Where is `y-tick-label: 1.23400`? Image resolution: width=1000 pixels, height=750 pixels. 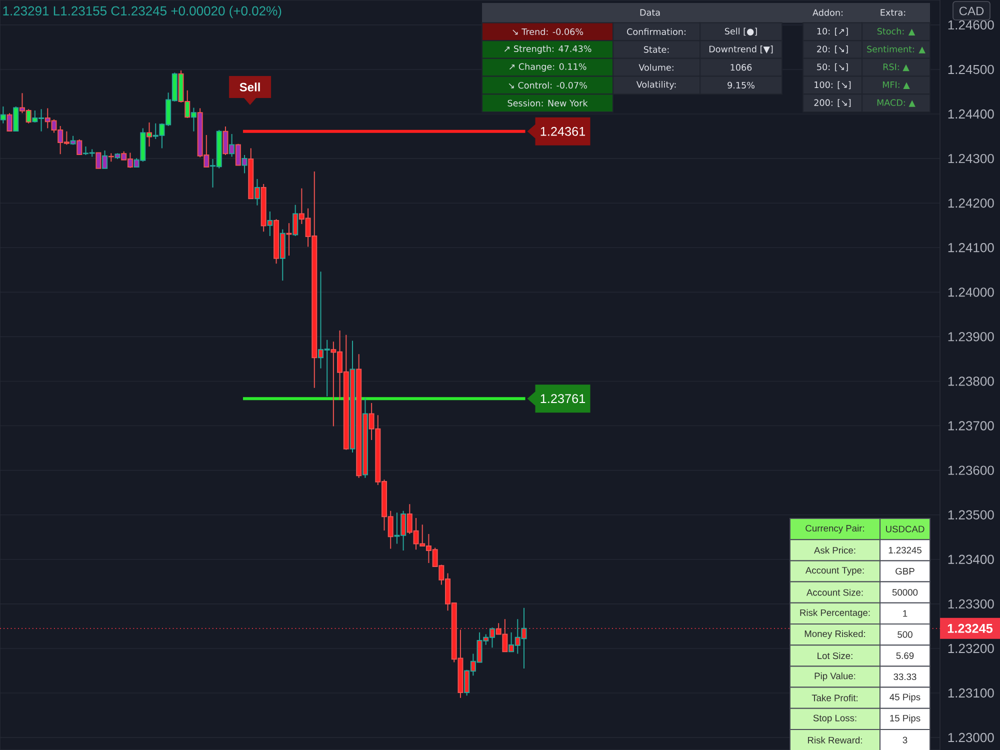 y-tick-label: 1.23400 is located at coordinates (971, 559).